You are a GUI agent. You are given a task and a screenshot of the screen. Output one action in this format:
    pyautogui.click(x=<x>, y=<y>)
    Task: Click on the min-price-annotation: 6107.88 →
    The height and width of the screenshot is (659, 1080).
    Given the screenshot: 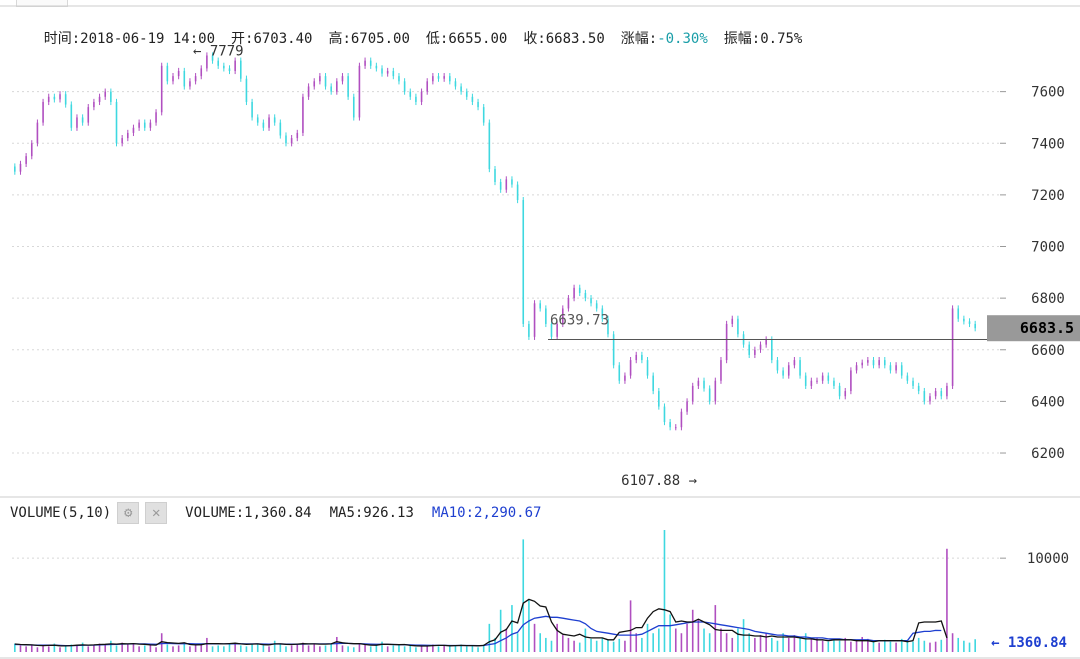 What is the action you would take?
    pyautogui.click(x=659, y=481)
    